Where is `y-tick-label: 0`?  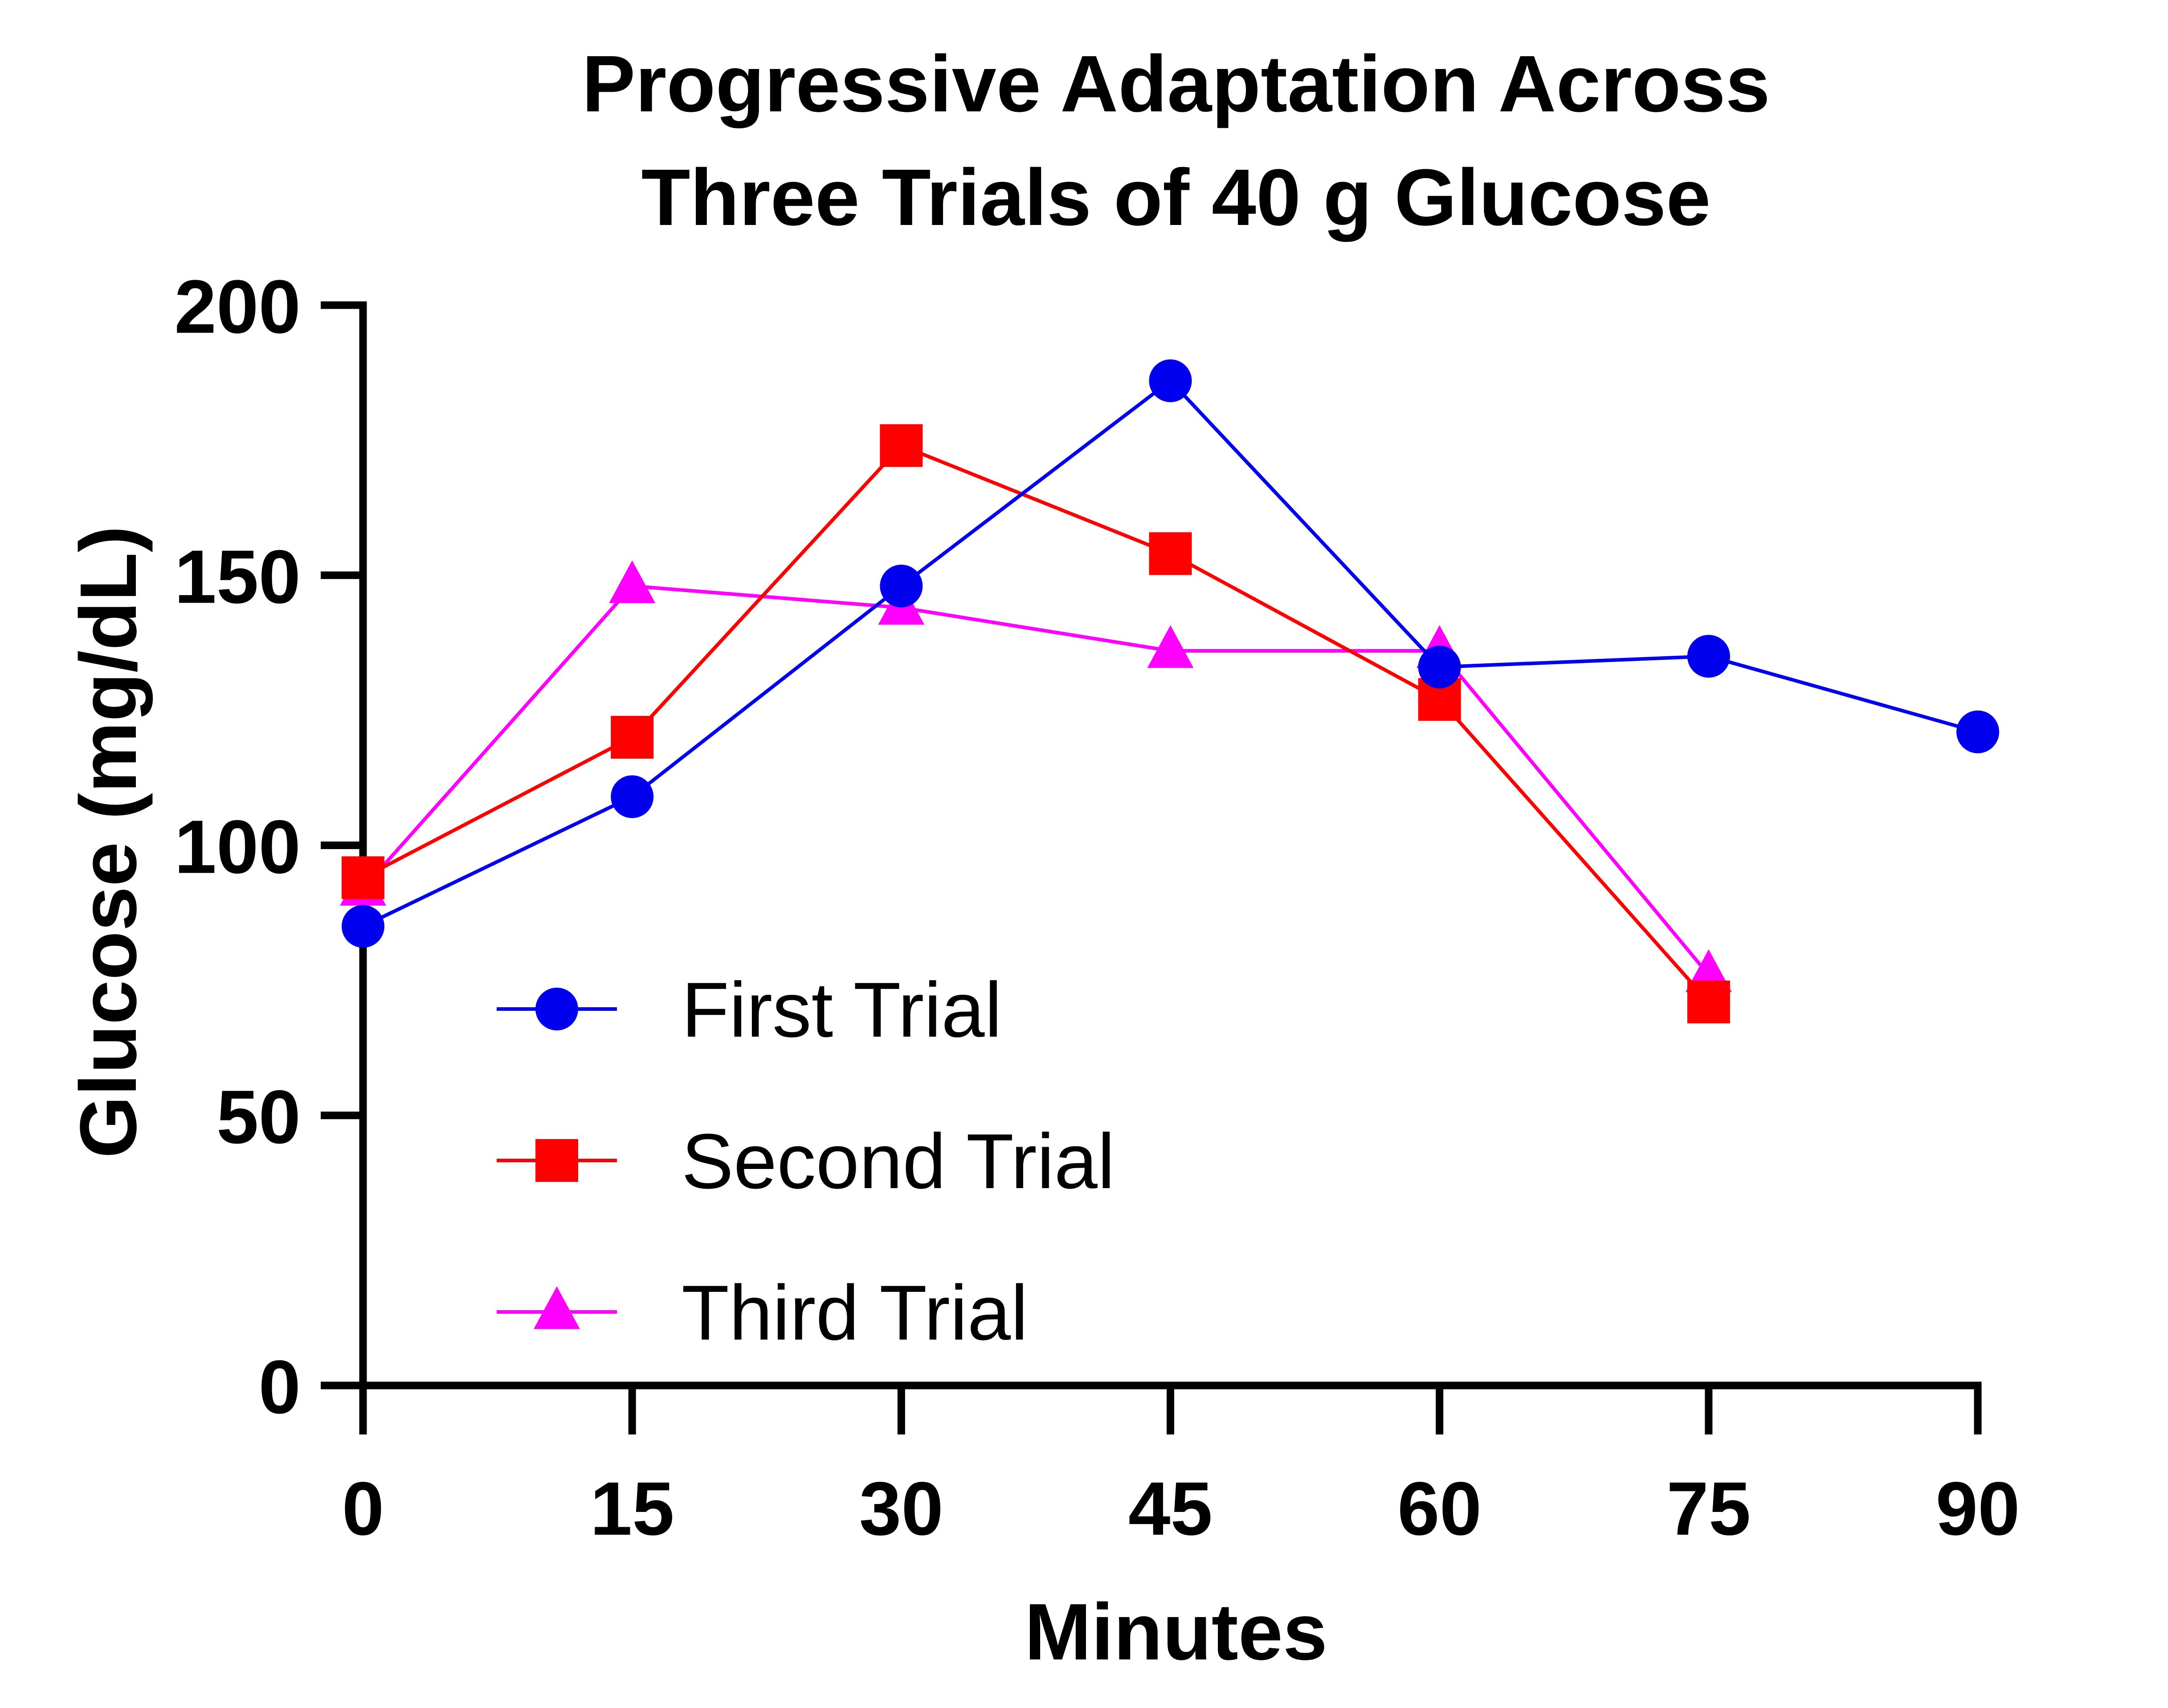 y-tick-label: 0 is located at coordinates (279, 1387).